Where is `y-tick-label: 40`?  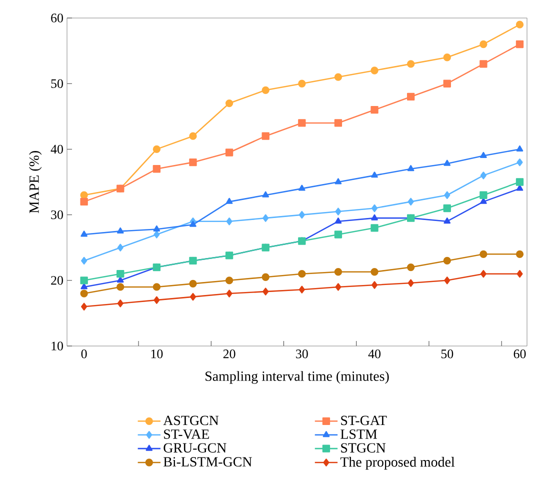 y-tick-label: 40 is located at coordinates (56, 149).